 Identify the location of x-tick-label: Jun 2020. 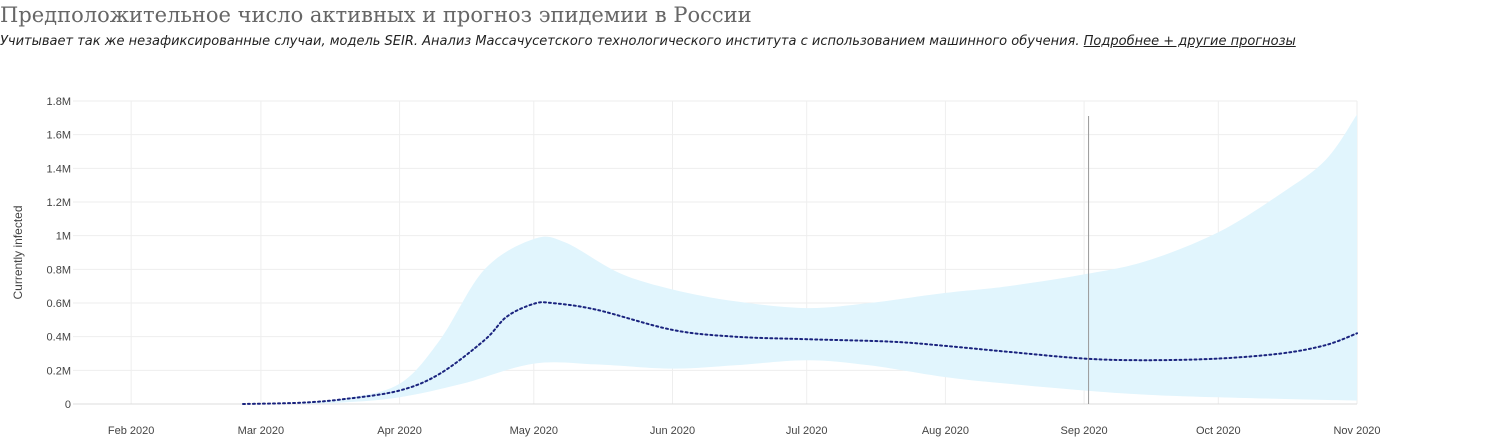
(672, 431).